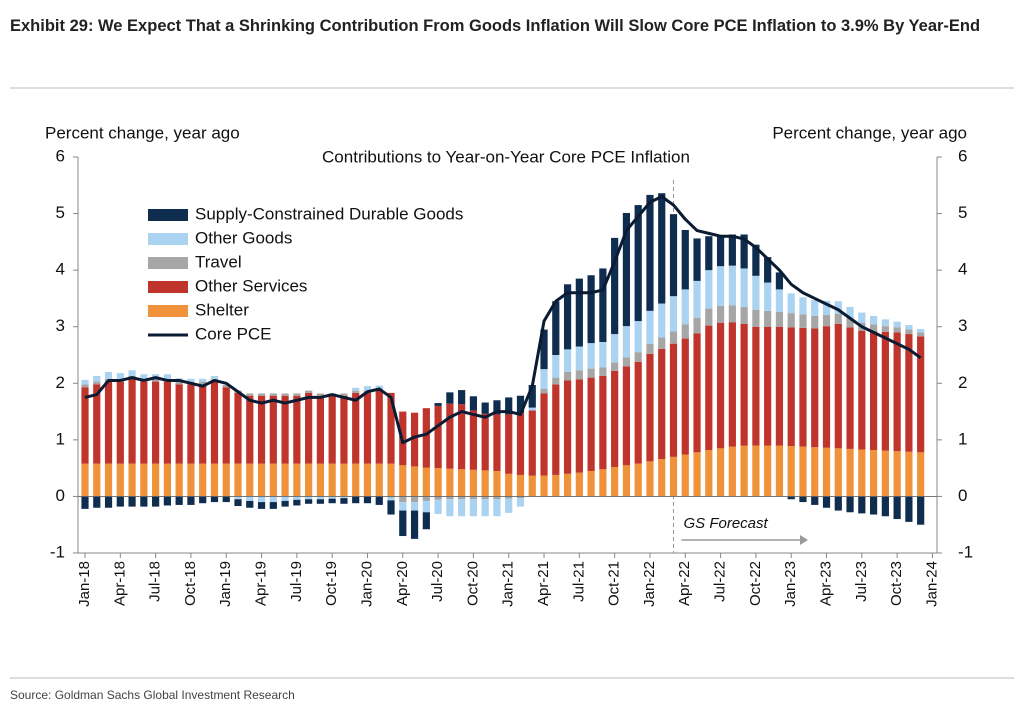 Image resolution: width=1024 pixels, height=709 pixels. Describe the element at coordinates (190, 583) in the screenshot. I see `x-tick-label: Oct-18` at that location.